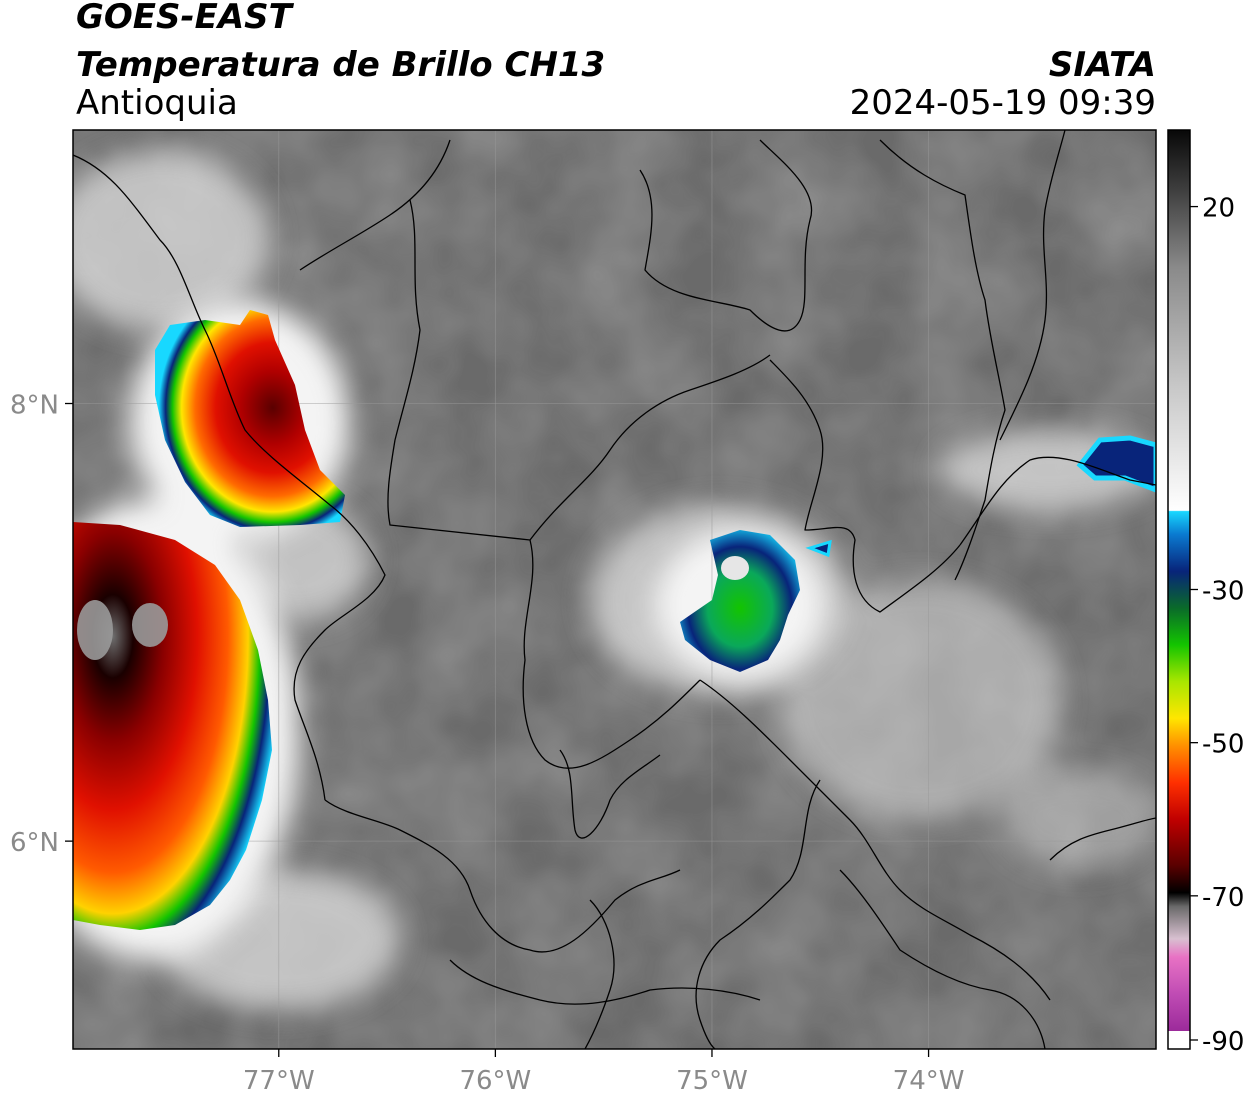 The width and height of the screenshot is (1252, 1099). What do you see at coordinates (735, 568) in the screenshot?
I see `storm-eye` at bounding box center [735, 568].